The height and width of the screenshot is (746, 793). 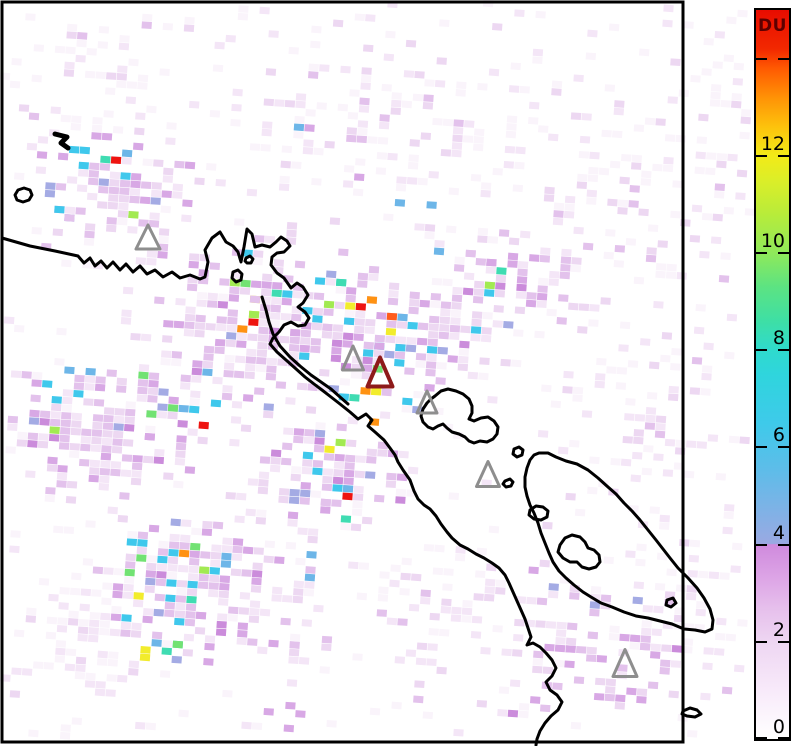 I want to click on coastline-islet-ring-nw, so click(x=23, y=195).